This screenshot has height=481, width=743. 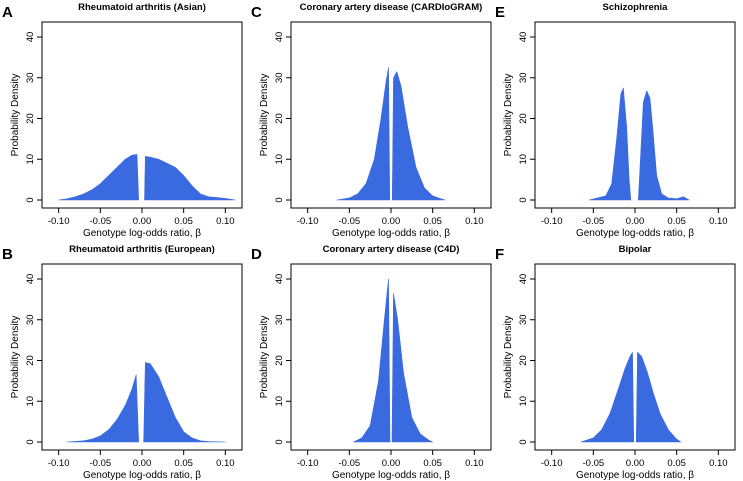 What do you see at coordinates (474, 463) in the screenshot?
I see `panel-d-xtick-label: 0.10` at bounding box center [474, 463].